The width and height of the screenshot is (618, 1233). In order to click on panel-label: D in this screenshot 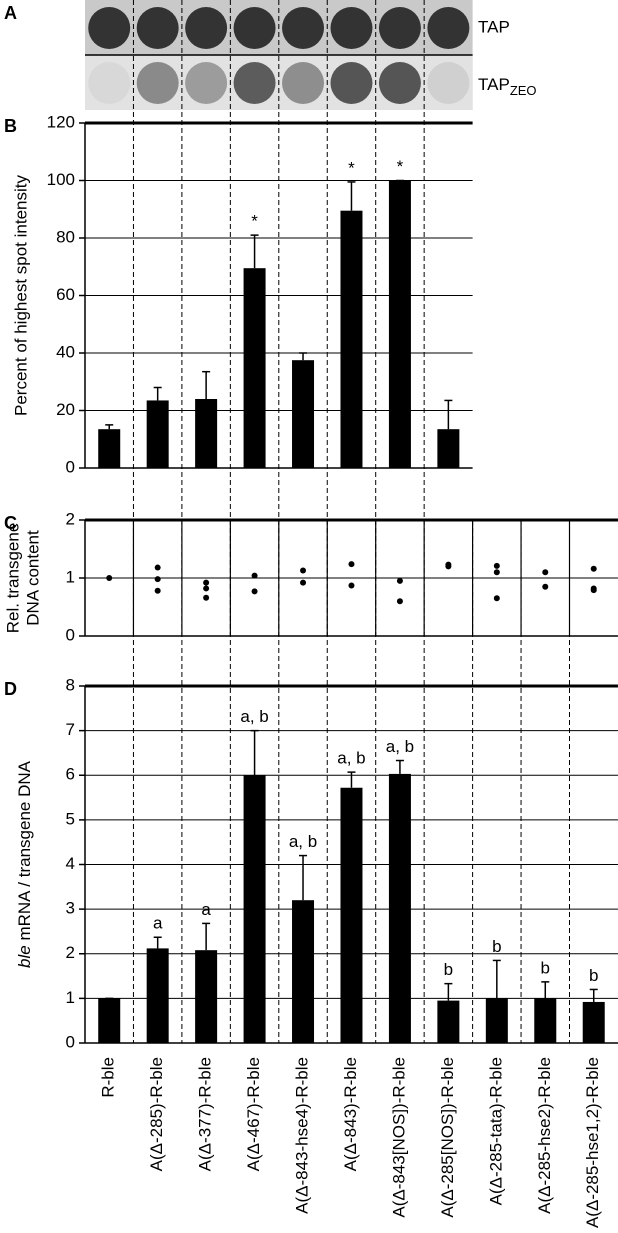, I will do `click(10, 689)`.